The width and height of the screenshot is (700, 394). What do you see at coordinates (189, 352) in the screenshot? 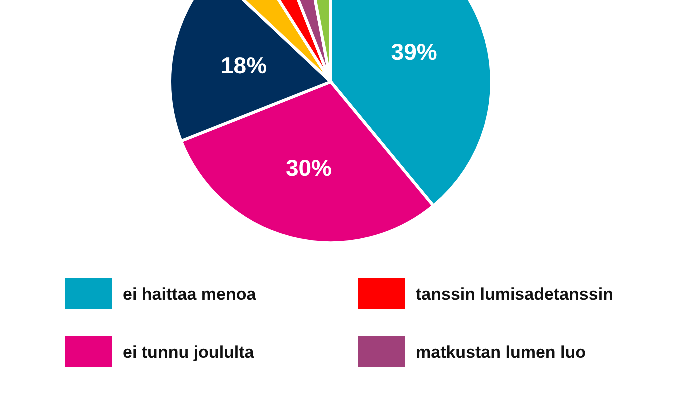
I see `legend-label: ei tunnu joululta` at bounding box center [189, 352].